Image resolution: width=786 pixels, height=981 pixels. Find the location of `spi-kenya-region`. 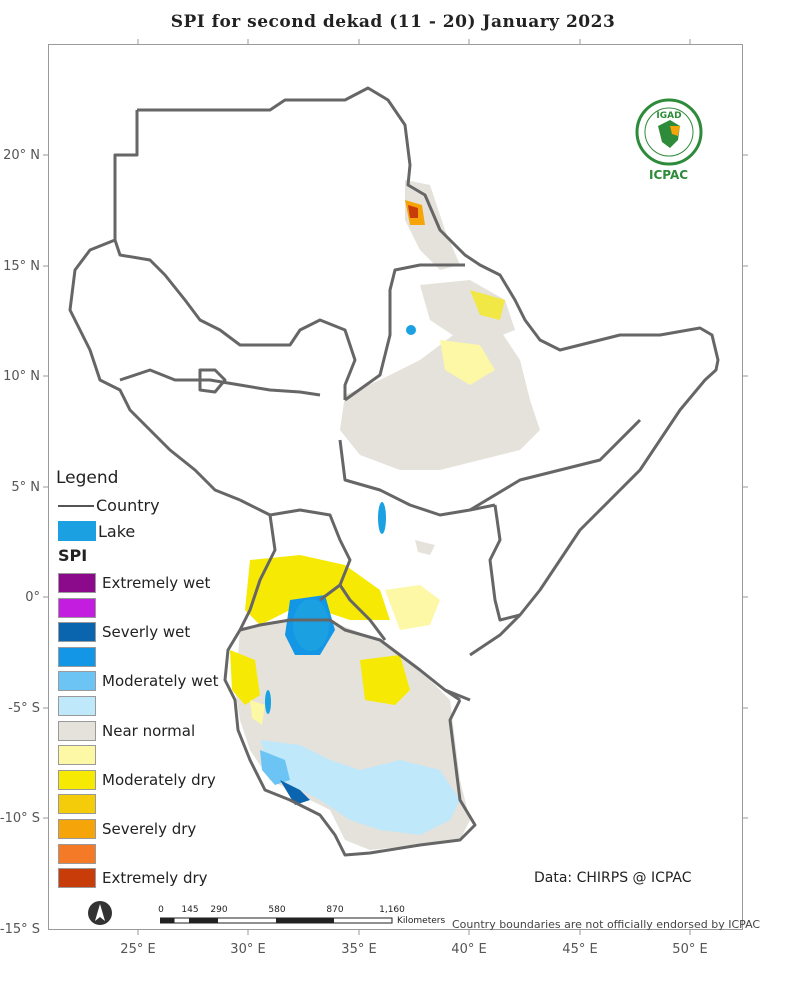

spi-kenya-region is located at coordinates (402, 547).